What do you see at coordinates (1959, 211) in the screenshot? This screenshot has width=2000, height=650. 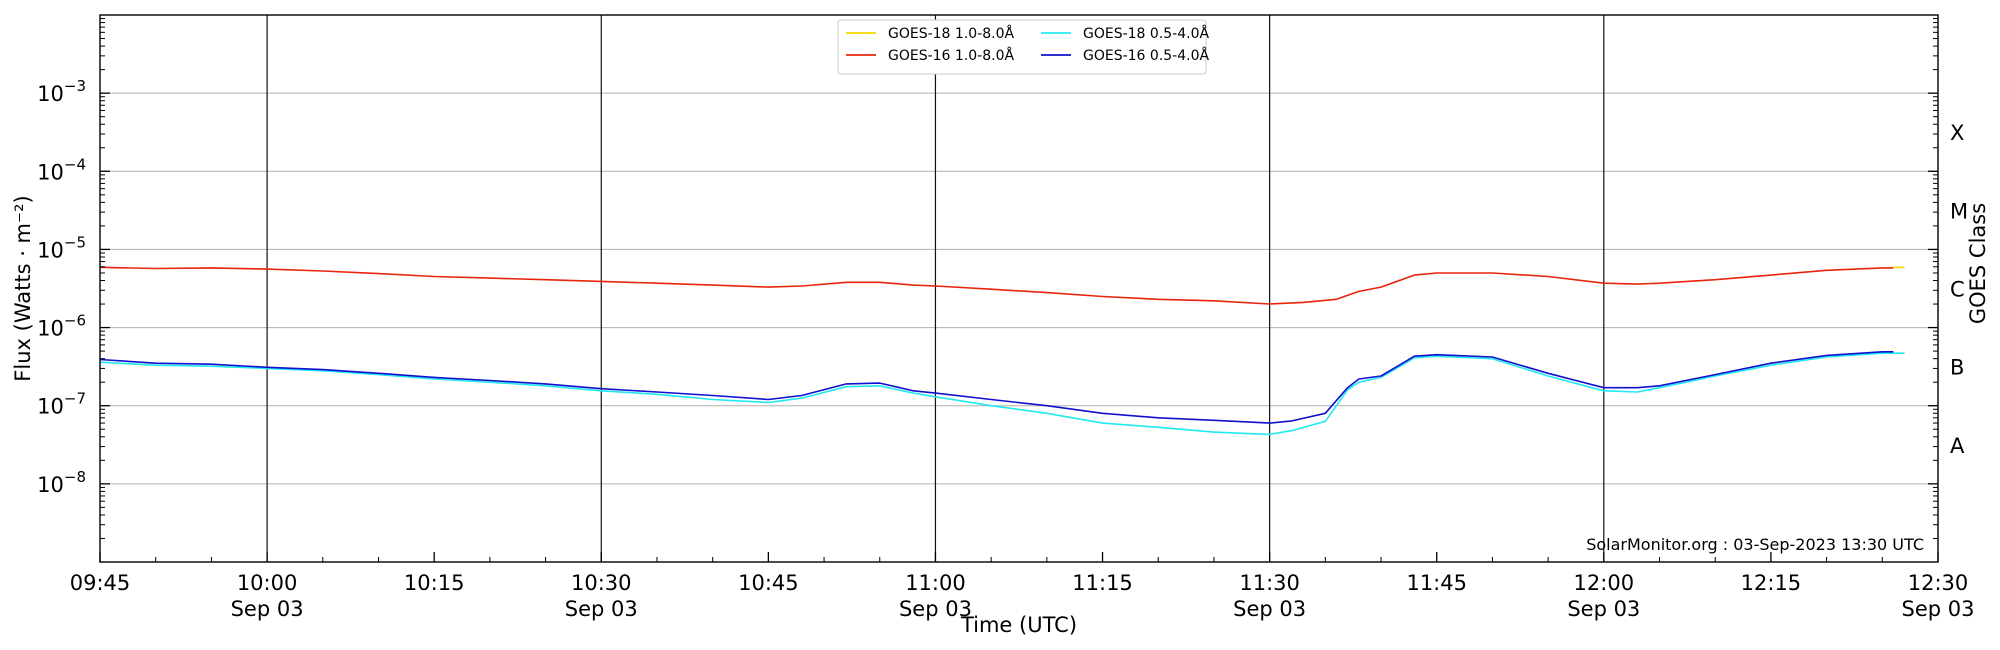 I see `goes-class-label: M` at bounding box center [1959, 211].